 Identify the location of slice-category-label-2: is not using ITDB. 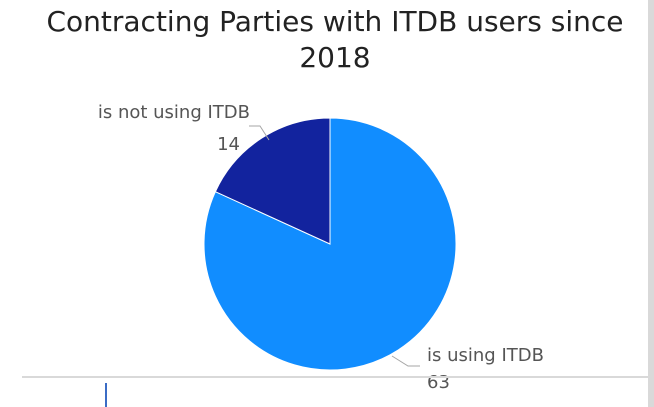
(174, 112).